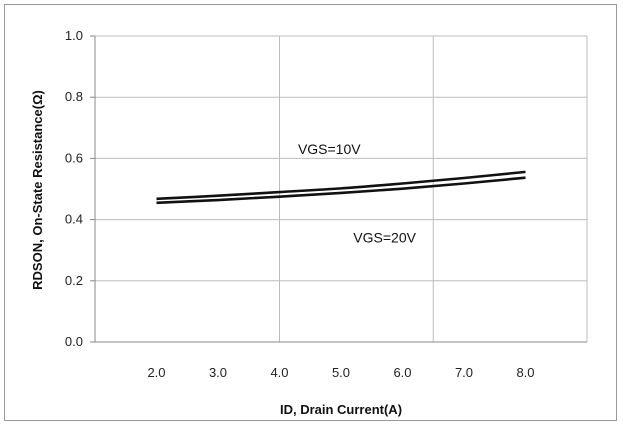 This screenshot has height=425, width=623. Describe the element at coordinates (402, 372) in the screenshot. I see `x-tick-label: 6.0` at that location.